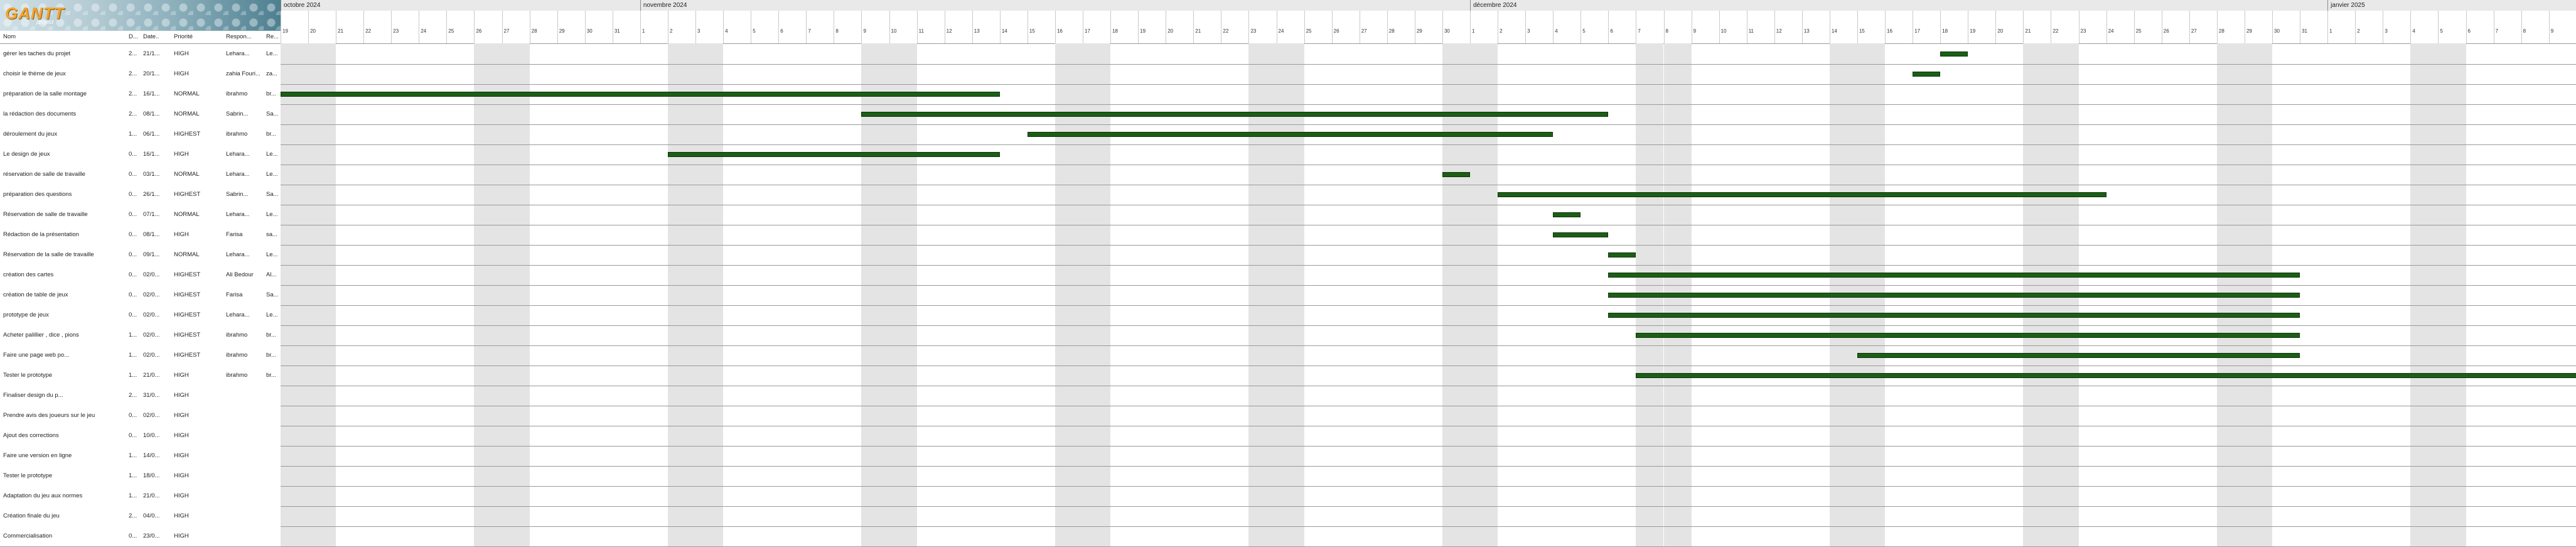  I want to click on task-row: Commercialisation 0... 23/0... HIGH, so click(140, 536).